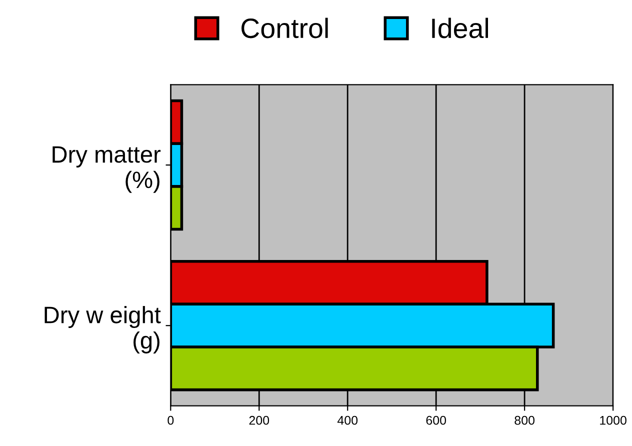  Describe the element at coordinates (259, 420) in the screenshot. I see `x-tick-label: 200` at that location.